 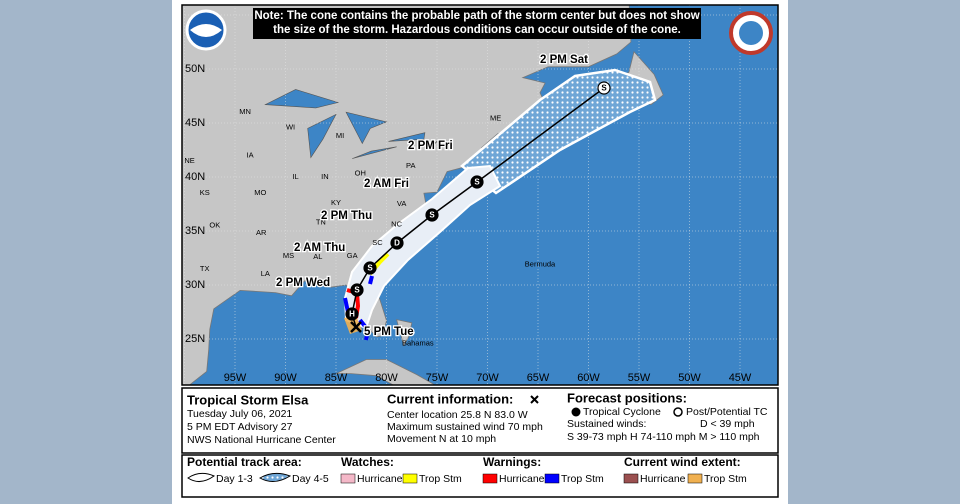 What do you see at coordinates (195, 285) in the screenshot?
I see `lat-label: 30N` at bounding box center [195, 285].